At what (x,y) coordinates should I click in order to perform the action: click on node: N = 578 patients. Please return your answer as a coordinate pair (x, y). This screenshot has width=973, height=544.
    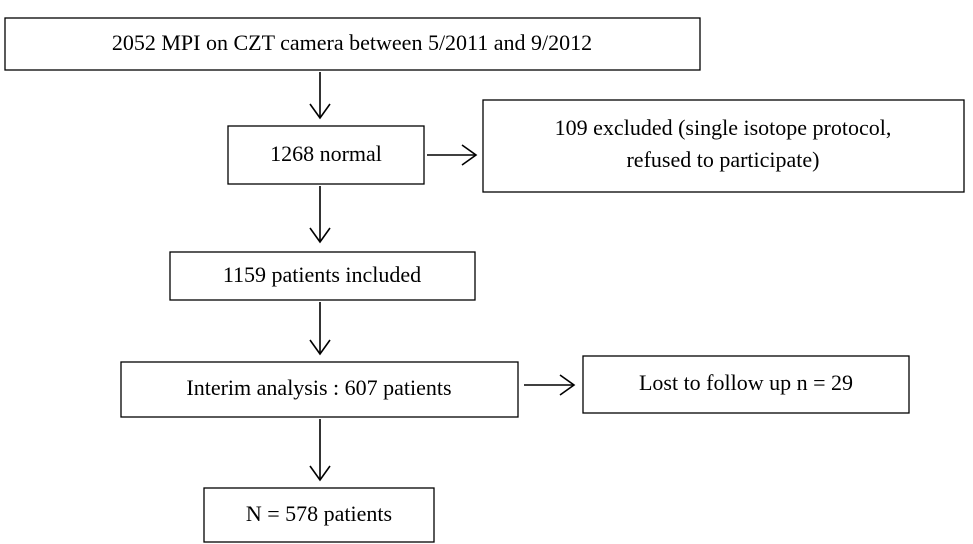
    Looking at the image, I should click on (319, 515).